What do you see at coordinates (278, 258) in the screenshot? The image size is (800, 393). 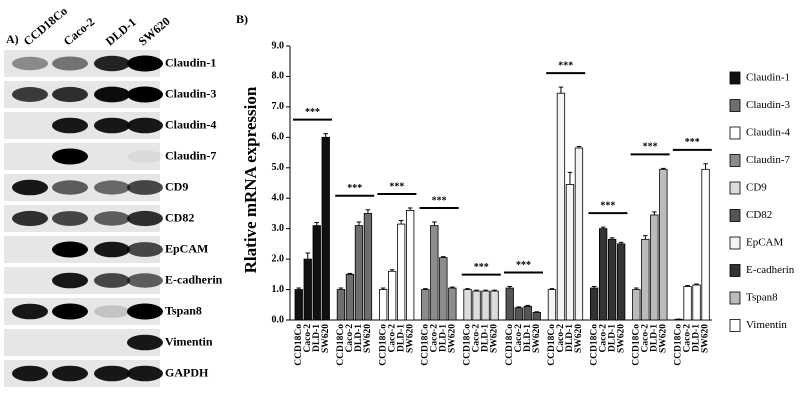 I see `y-tick-label: 2.0` at bounding box center [278, 258].